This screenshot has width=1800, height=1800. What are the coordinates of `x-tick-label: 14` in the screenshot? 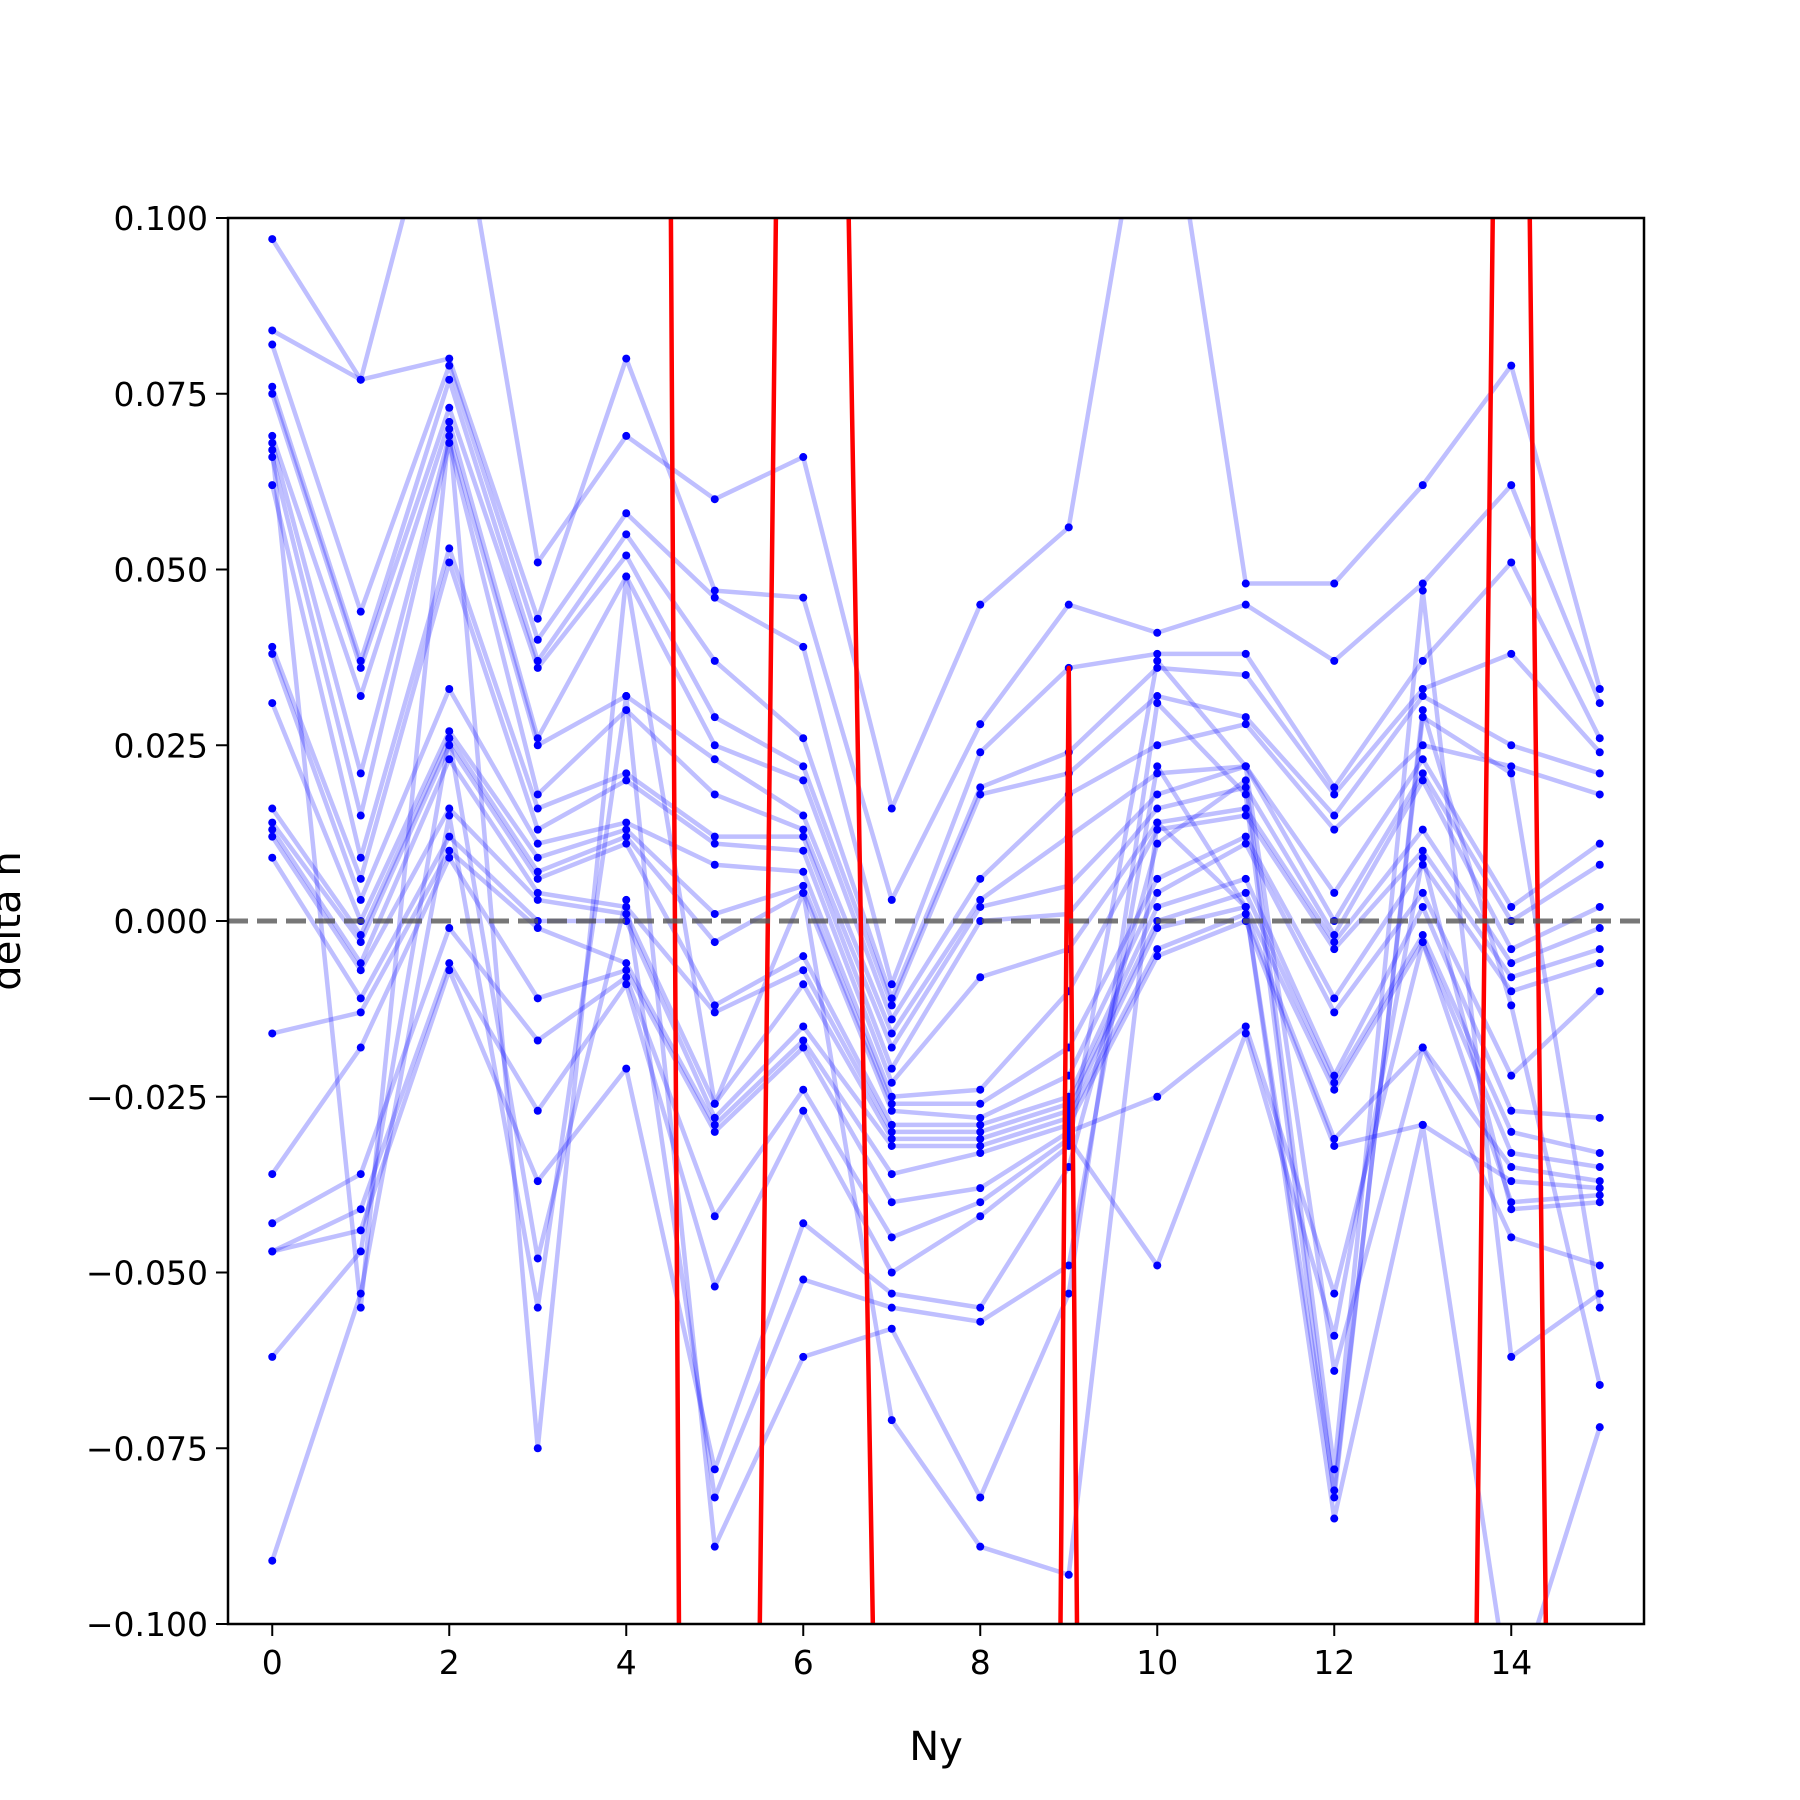 It's located at (1511, 1662).